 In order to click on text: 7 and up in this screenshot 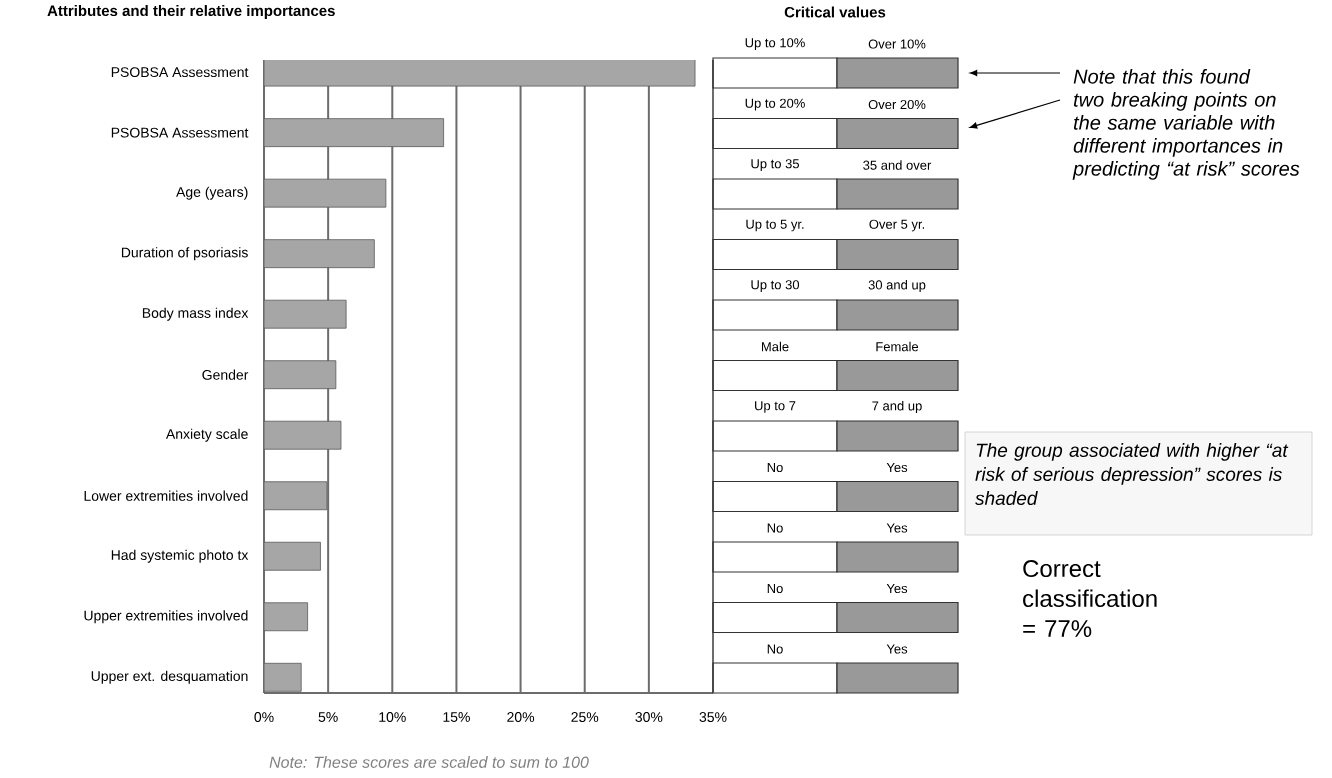, I will do `click(897, 407)`.